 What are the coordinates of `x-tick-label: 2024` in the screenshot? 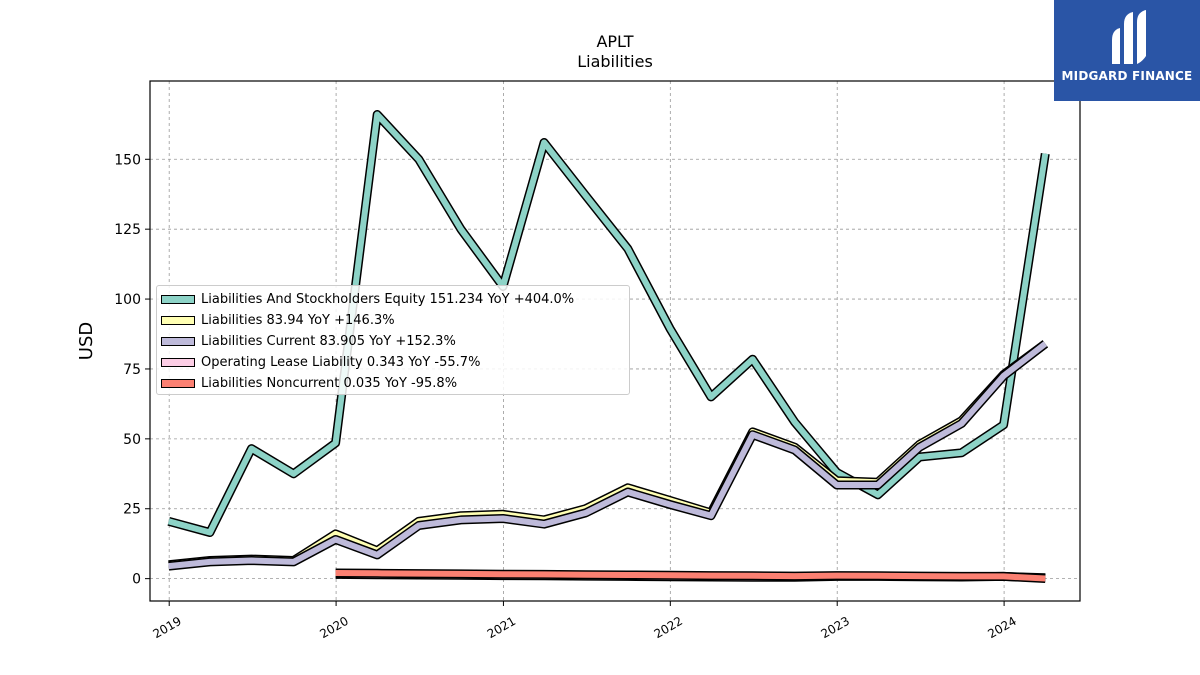 It's located at (1001, 627).